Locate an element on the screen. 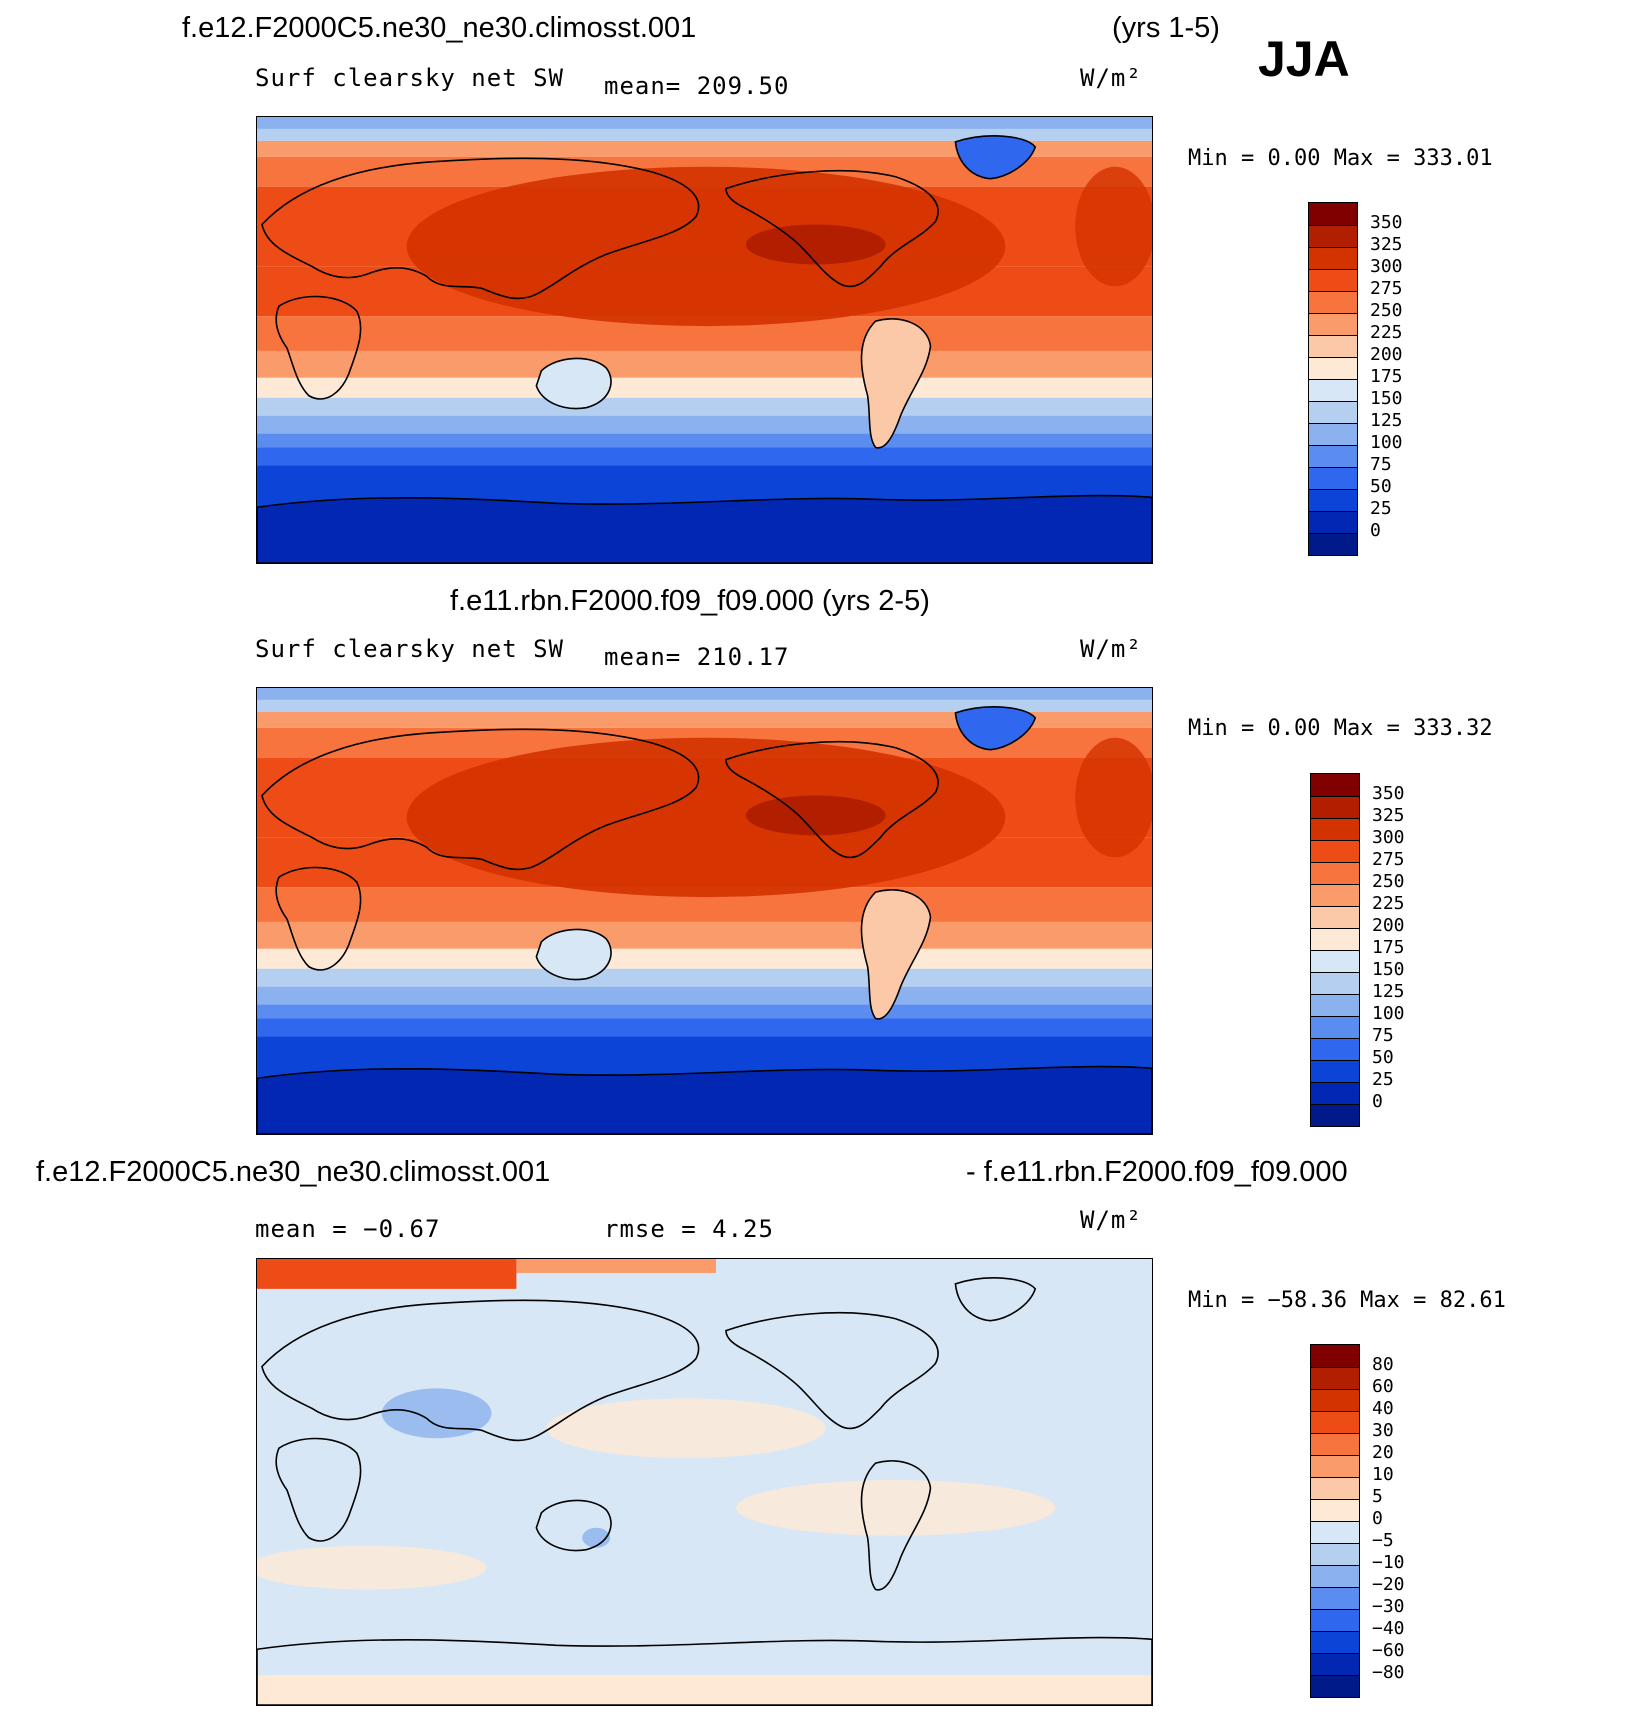 The width and height of the screenshot is (1644, 1713). panel-3-colorbar is located at coordinates (1335, 1521).